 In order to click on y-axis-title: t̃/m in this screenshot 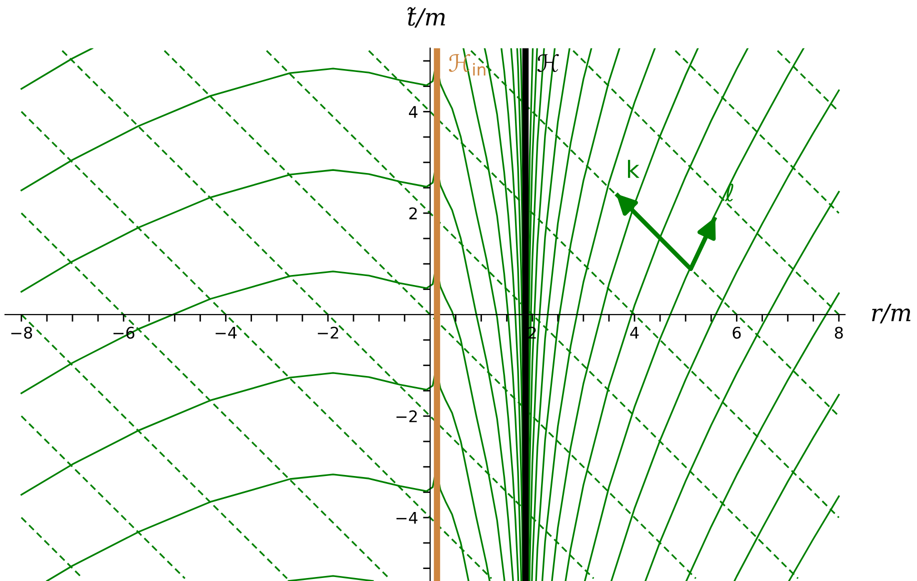, I will do `click(426, 17)`.